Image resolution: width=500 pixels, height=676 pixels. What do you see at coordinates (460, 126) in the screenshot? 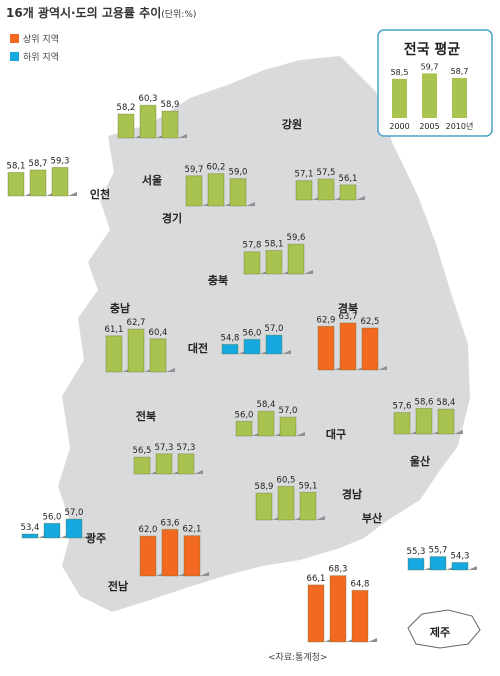
I see `national-year-label-3: 2010년` at bounding box center [460, 126].